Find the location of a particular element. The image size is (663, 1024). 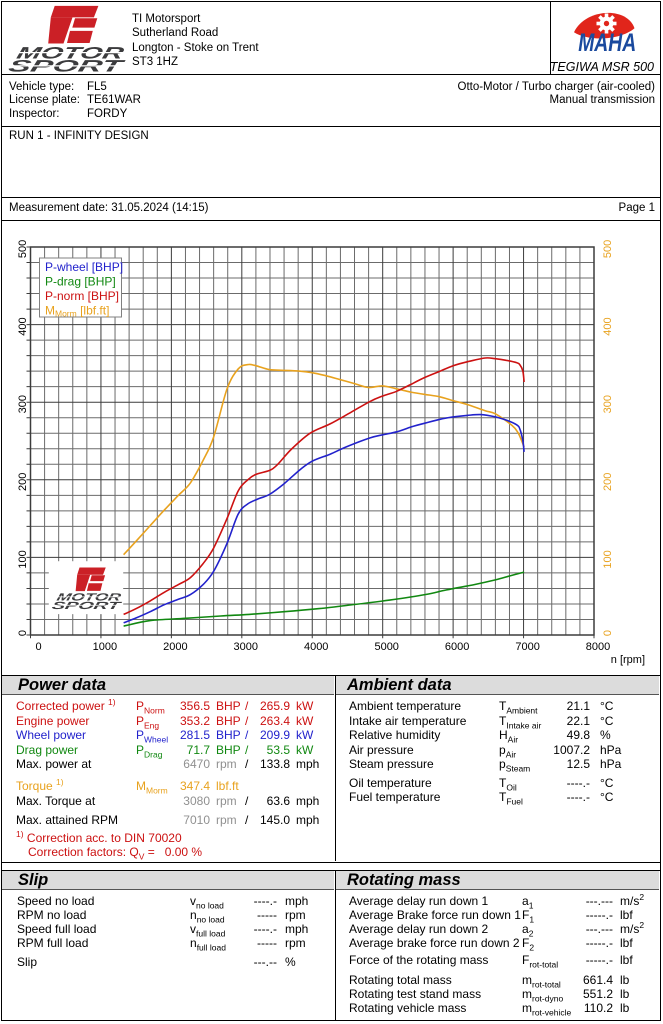

svg-text: 5000 is located at coordinates (386, 647).